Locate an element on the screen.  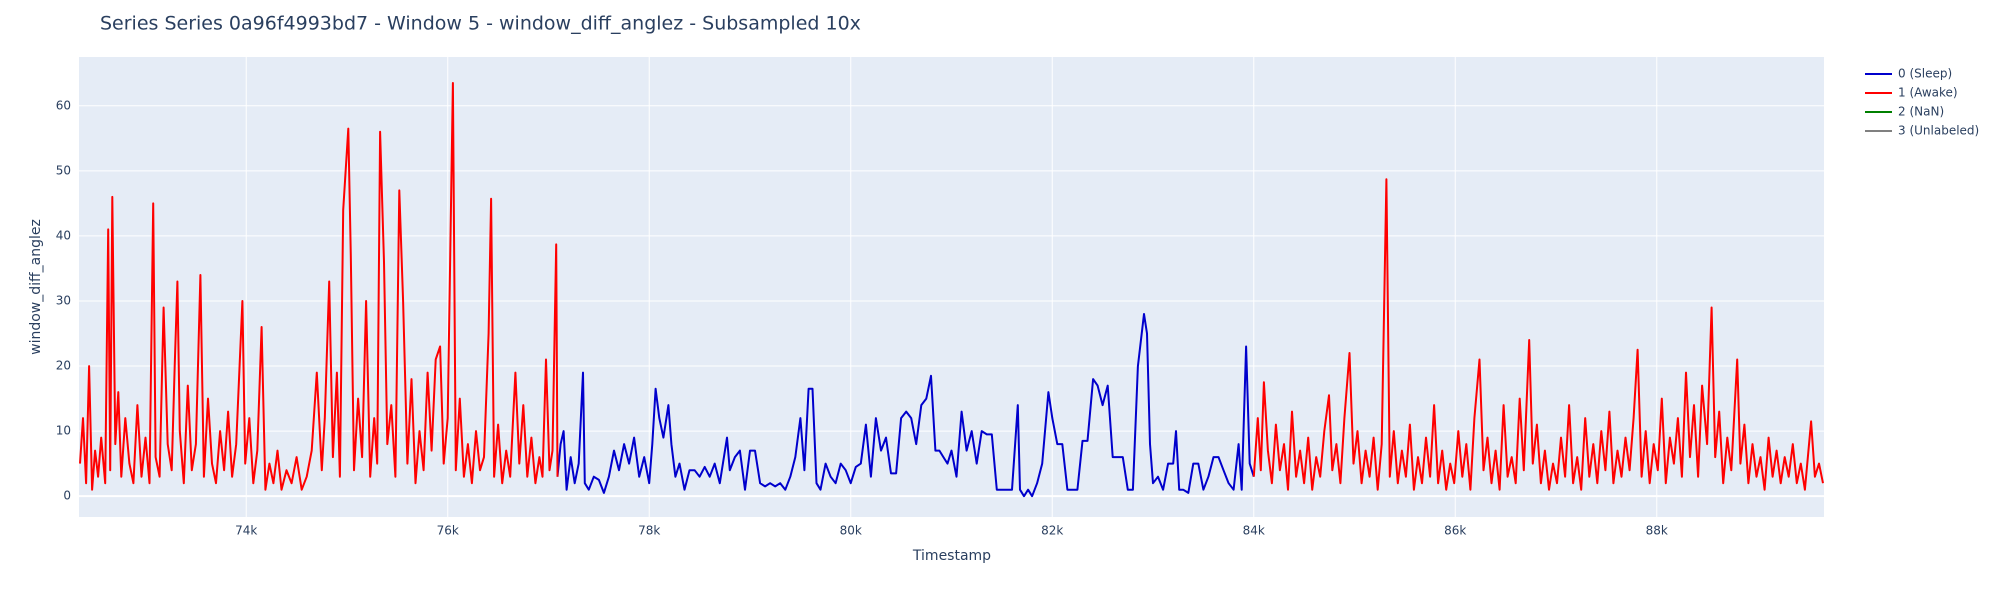
legend-label: 0 (Sleep) is located at coordinates (1925, 74).